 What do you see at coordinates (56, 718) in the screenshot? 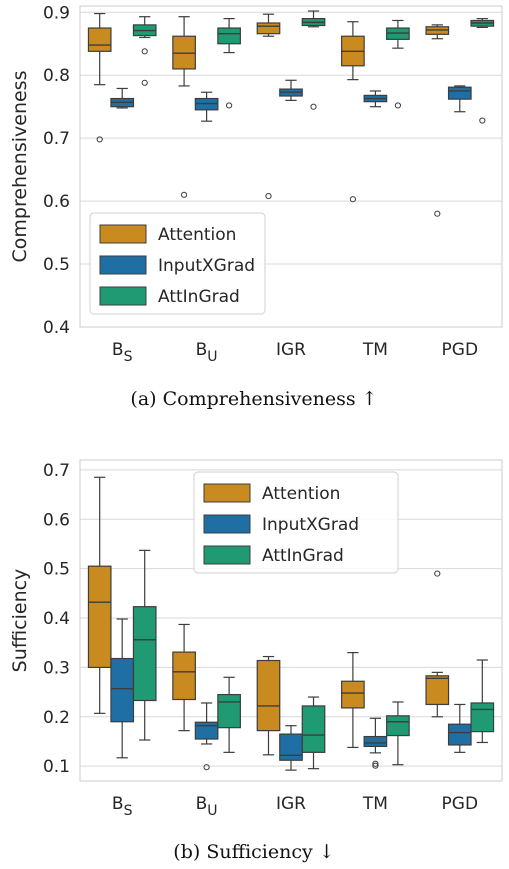
I see `y-tick-label: 0.2` at bounding box center [56, 718].